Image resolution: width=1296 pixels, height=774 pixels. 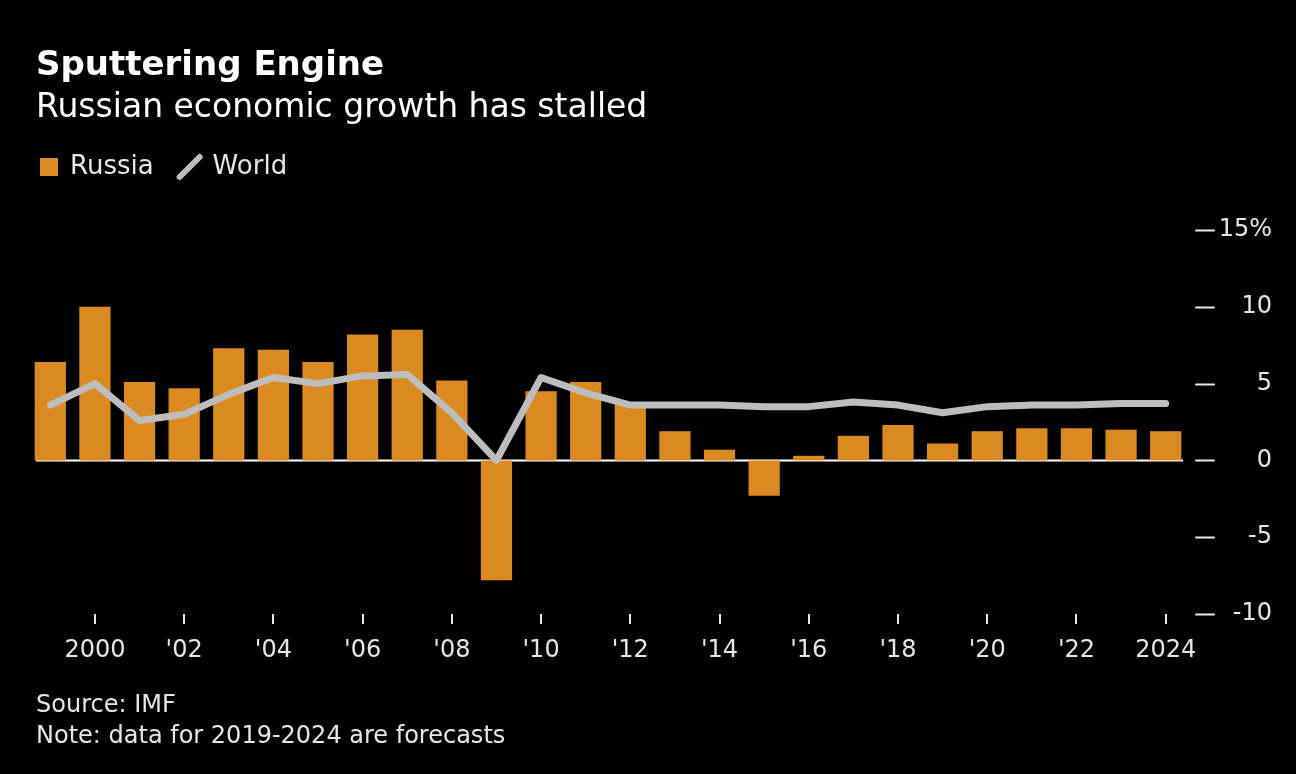 What do you see at coordinates (1264, 458) in the screenshot?
I see `y-tick-label: 0` at bounding box center [1264, 458].